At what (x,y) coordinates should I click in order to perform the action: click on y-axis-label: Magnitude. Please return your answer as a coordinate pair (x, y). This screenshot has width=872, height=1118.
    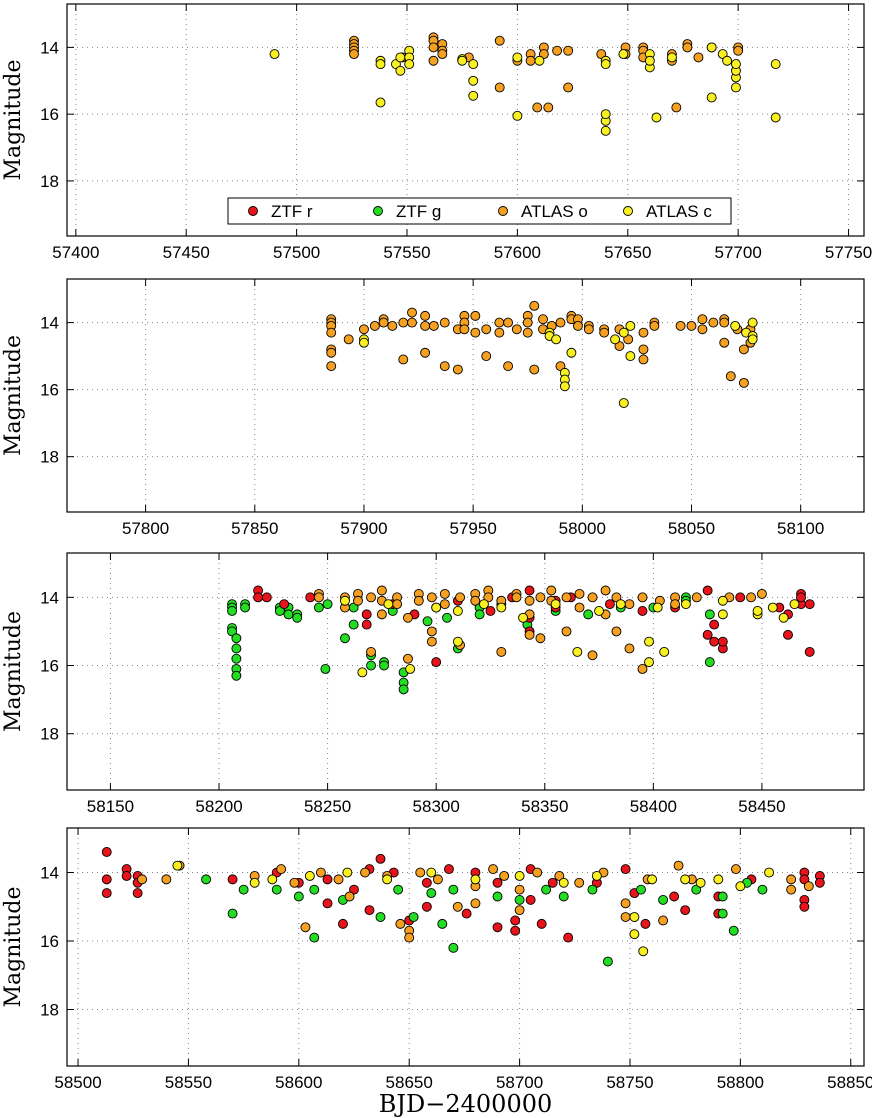
    Looking at the image, I should click on (13, 119).